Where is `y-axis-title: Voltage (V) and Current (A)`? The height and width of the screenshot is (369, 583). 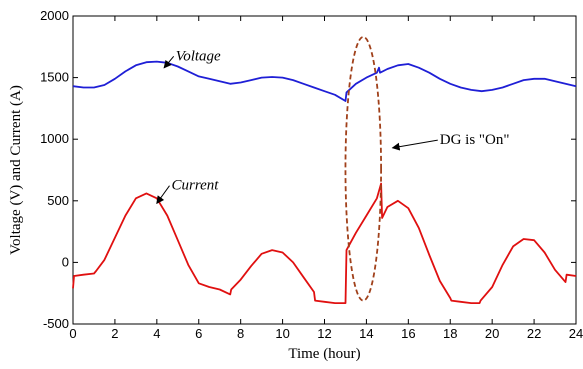
y-axis-title: Voltage (V) and Current (A) is located at coordinates (16, 170).